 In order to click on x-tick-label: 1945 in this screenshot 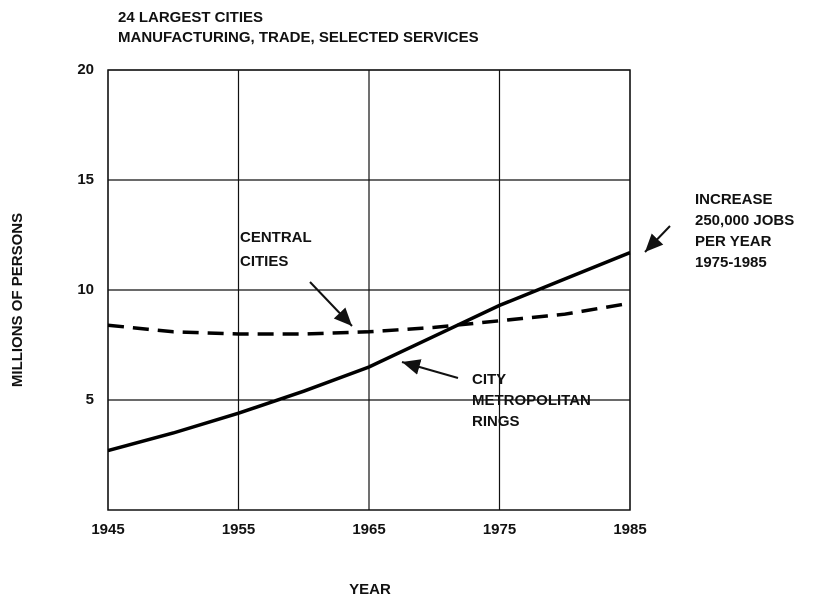, I will do `click(107, 529)`.